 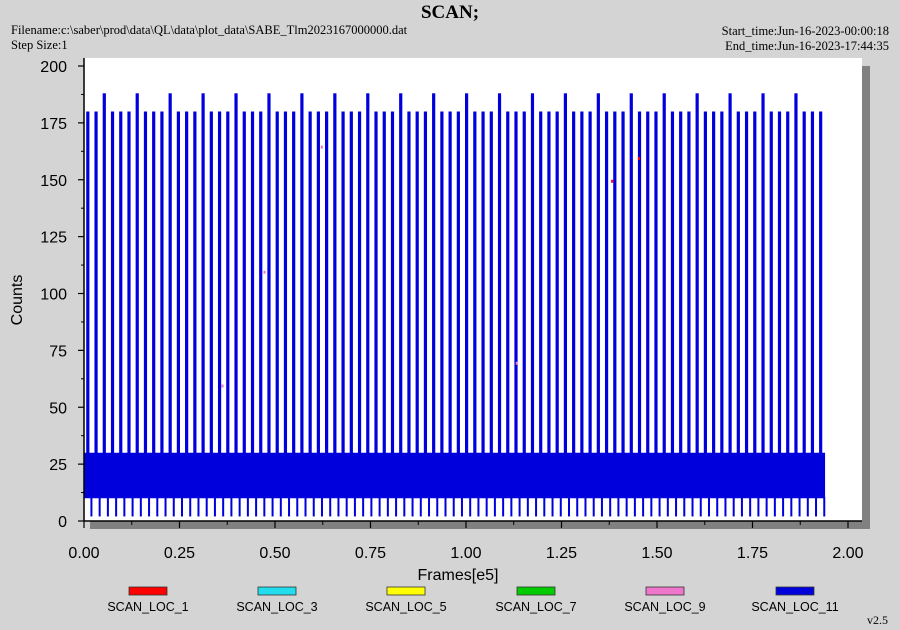 I want to click on x-tick-label: 1.50, so click(x=656, y=553).